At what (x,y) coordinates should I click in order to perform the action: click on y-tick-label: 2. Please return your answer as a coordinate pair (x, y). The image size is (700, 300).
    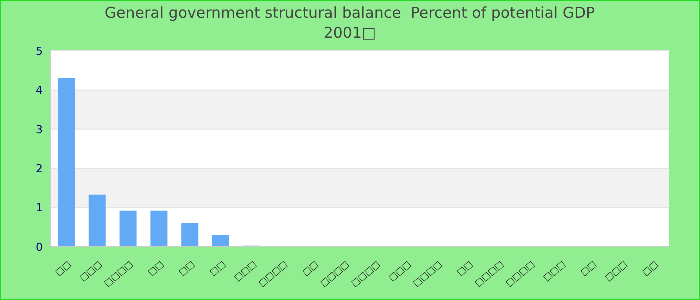
    Looking at the image, I should click on (39, 169).